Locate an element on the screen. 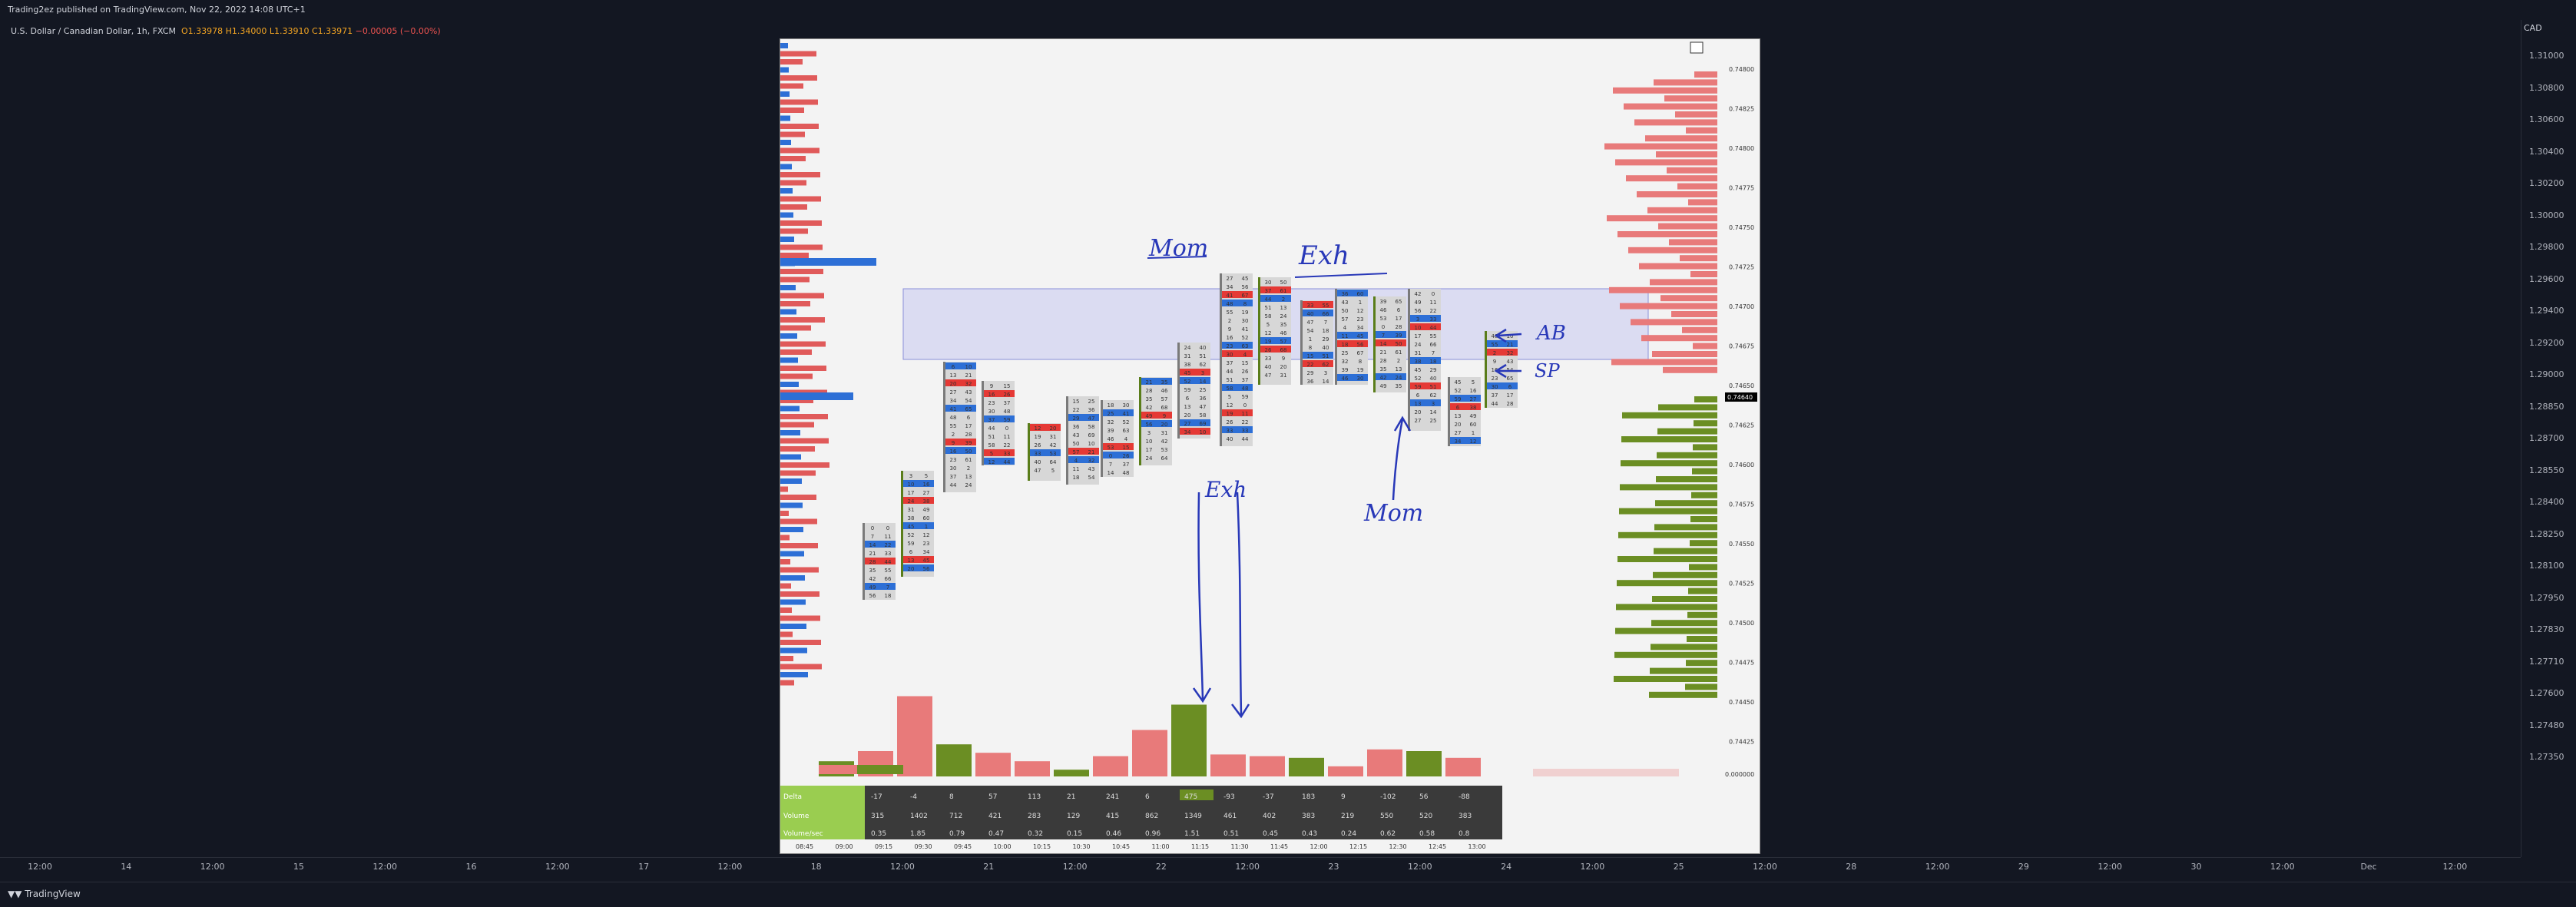 The height and width of the screenshot is (907, 2576). symbol-name: U.S. Dollar / Canadian Dollar, 1h, FXCM is located at coordinates (93, 31).